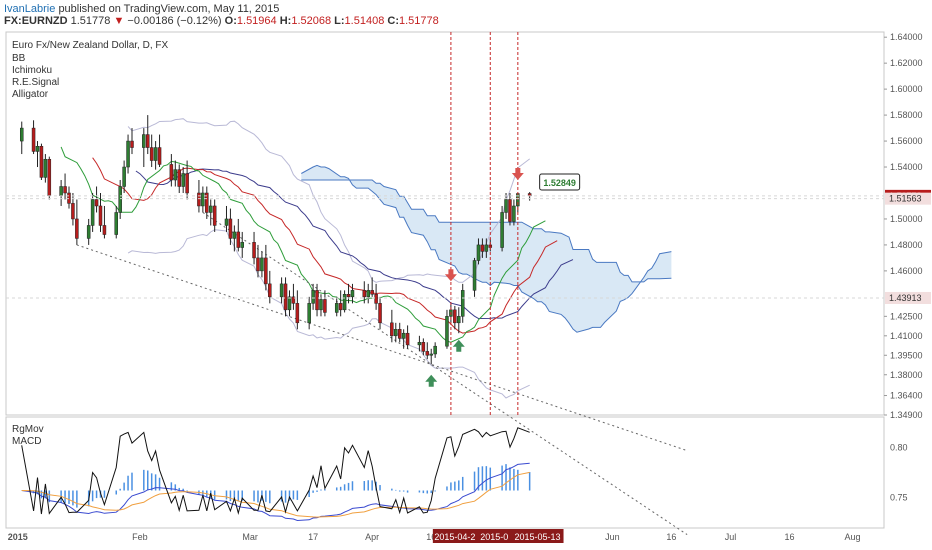 The height and width of the screenshot is (550, 932). What do you see at coordinates (906, 89) in the screenshot?
I see `price-tick-label: 1.60000` at bounding box center [906, 89].